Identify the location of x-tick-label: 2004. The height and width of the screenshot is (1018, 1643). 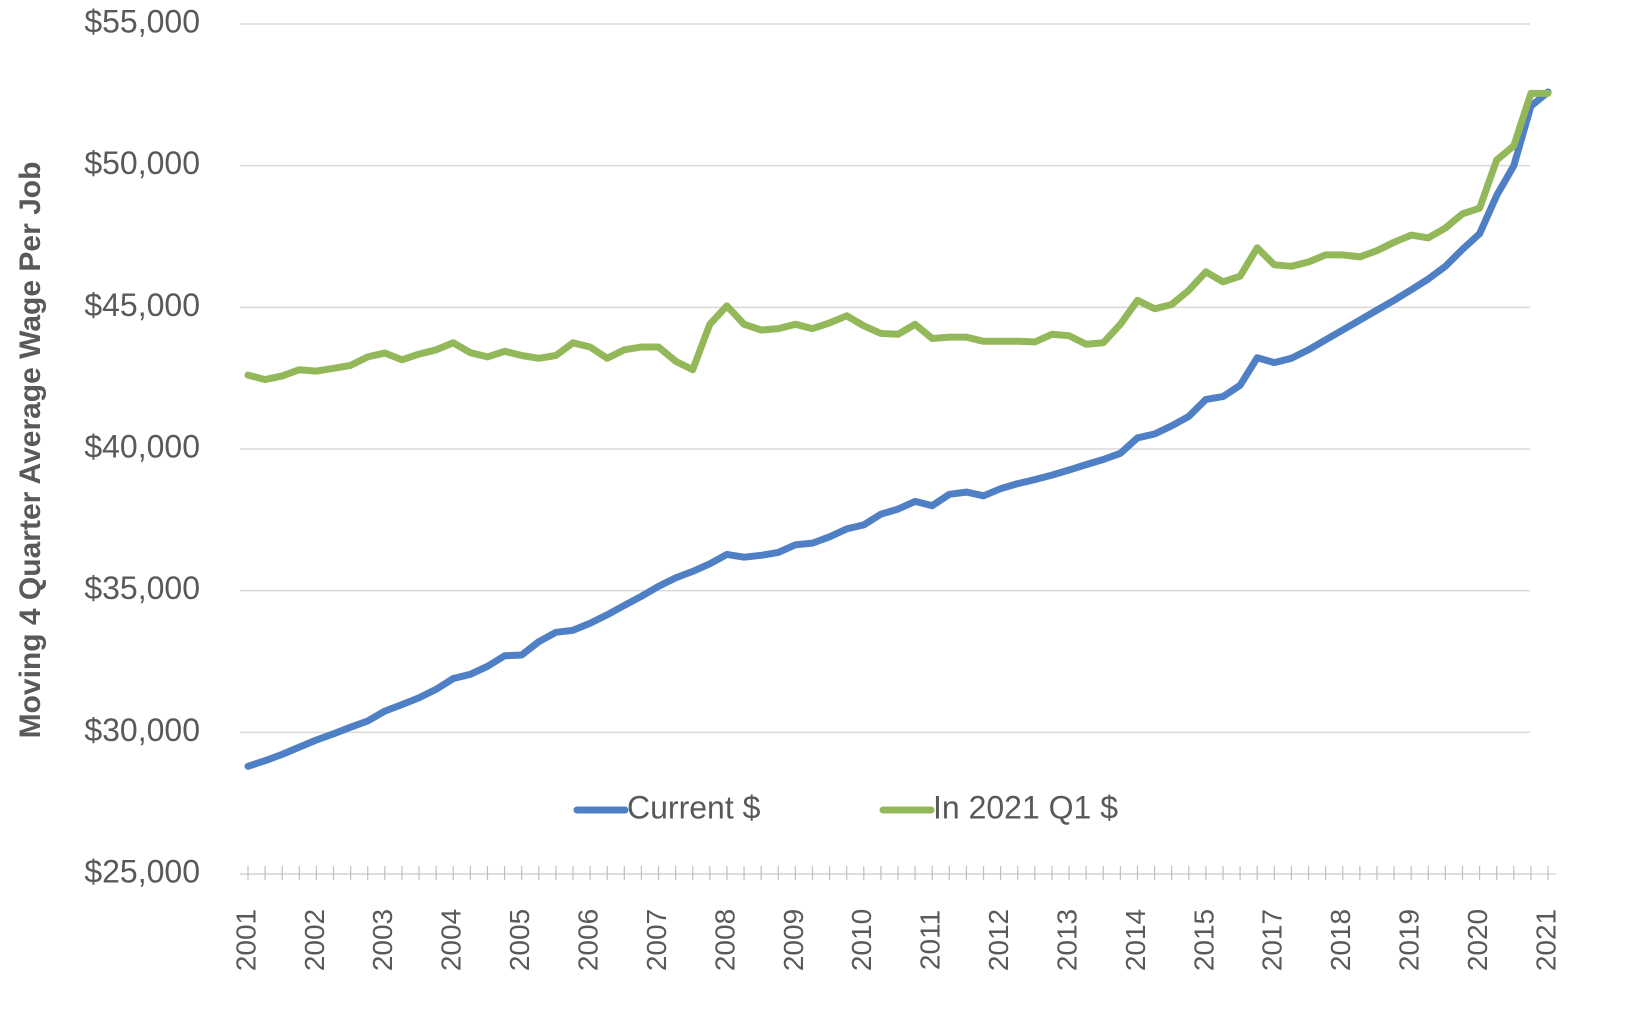
(451, 940).